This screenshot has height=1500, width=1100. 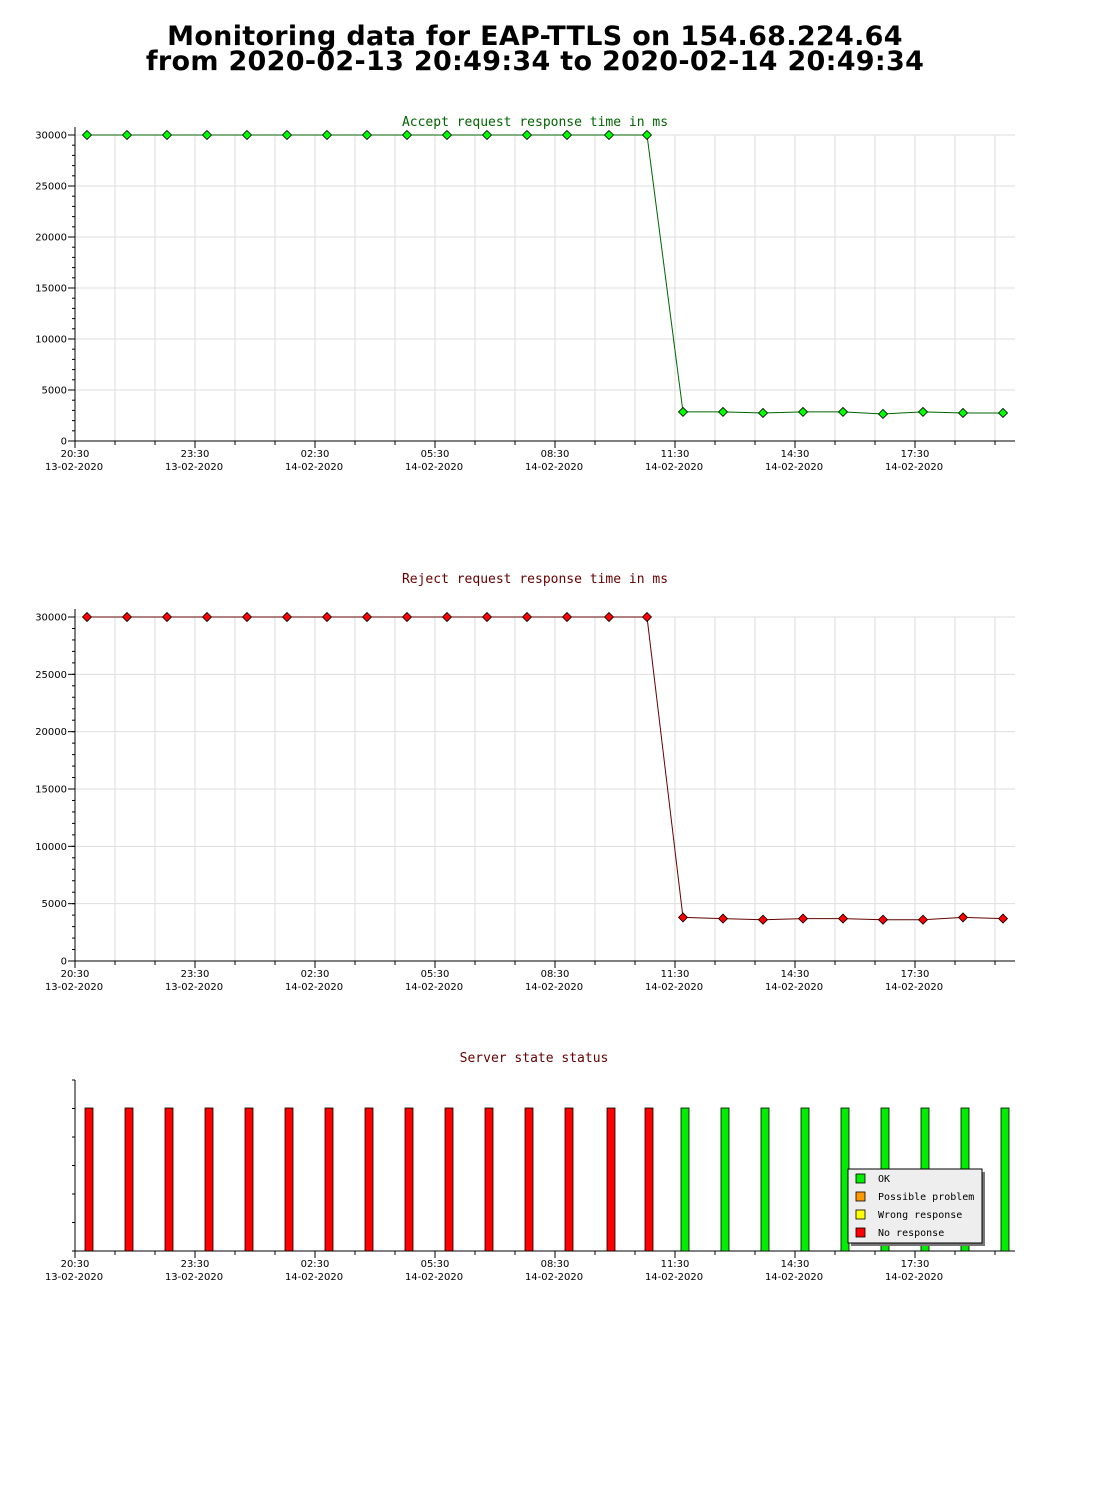 What do you see at coordinates (555, 454) in the screenshot?
I see `accept-x-tick-time: 08:30` at bounding box center [555, 454].